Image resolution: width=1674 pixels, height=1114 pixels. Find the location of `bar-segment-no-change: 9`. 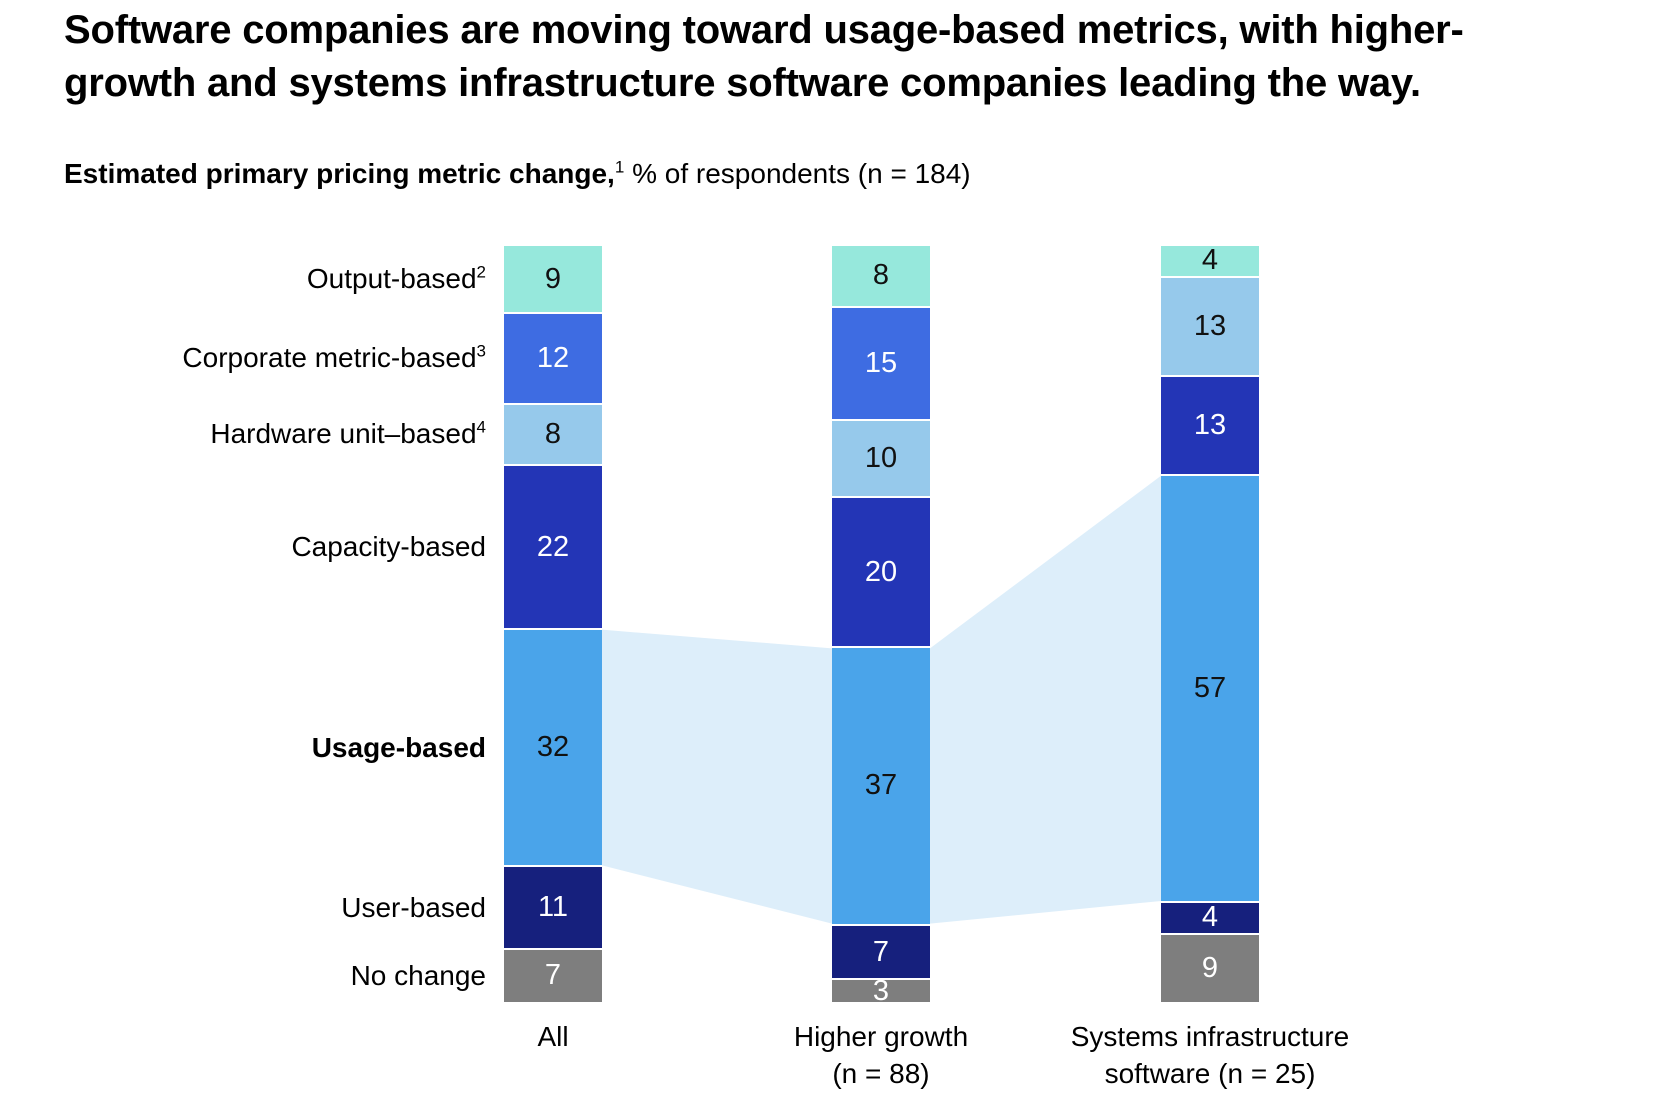

bar-segment-no-change: 9 is located at coordinates (1210, 968).